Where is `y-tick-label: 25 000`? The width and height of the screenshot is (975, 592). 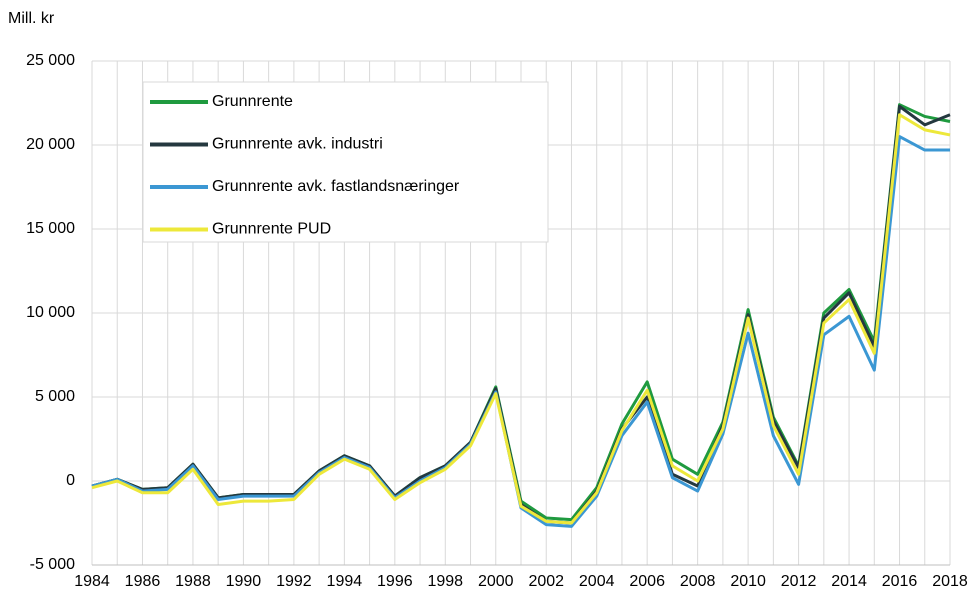
y-tick-label: 25 000 is located at coordinates (50, 60).